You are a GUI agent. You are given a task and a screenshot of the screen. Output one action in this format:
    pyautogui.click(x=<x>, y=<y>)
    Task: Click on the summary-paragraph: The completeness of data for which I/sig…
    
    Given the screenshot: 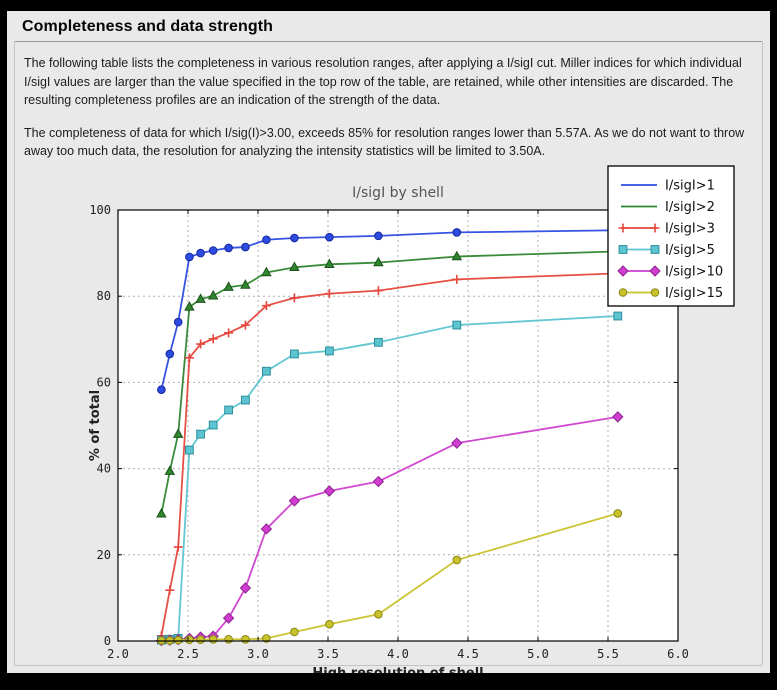 What is the action you would take?
    pyautogui.click(x=384, y=142)
    